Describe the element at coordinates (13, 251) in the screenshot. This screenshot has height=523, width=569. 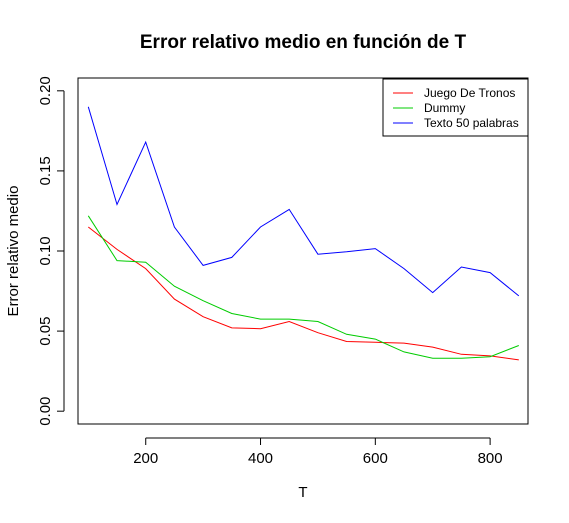
I see `y-axis-label: Error relativo medio` at that location.